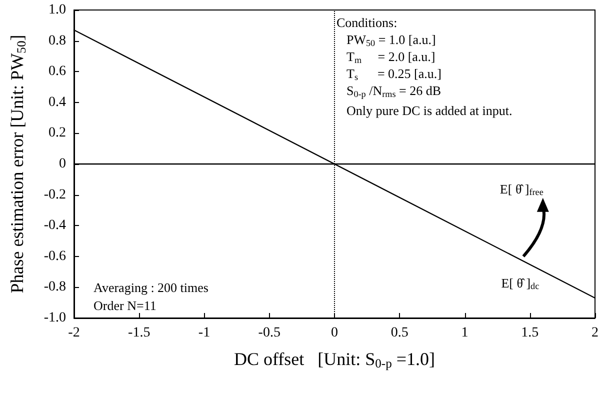  What do you see at coordinates (55, 256) in the screenshot?
I see `y-tick-label: -0.6` at bounding box center [55, 256].